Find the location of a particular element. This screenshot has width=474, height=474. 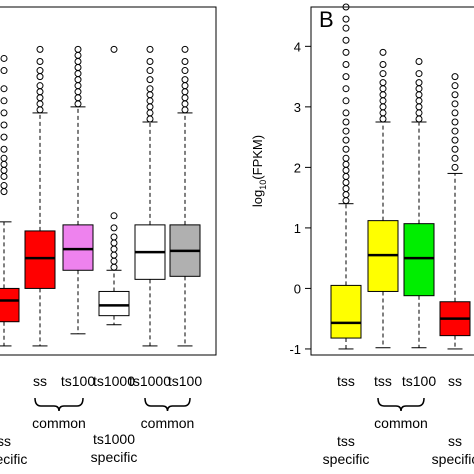

subtitle-label: ss is located at coordinates (455, 441).